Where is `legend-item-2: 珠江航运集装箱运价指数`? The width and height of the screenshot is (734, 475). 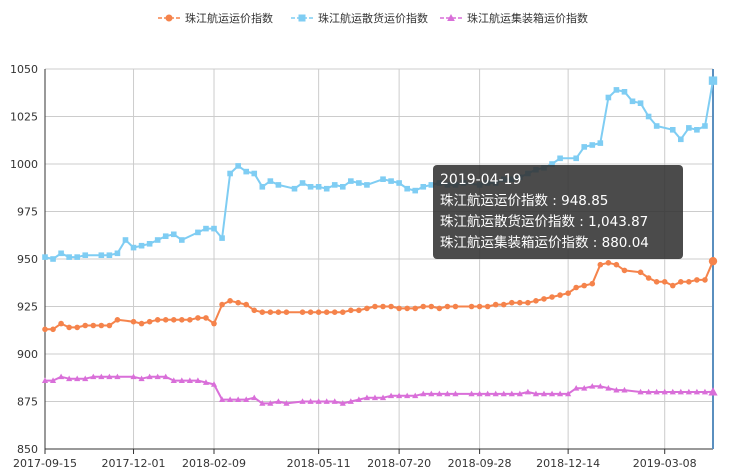
legend-item-2: 珠江航运集装箱运价指数 is located at coordinates (514, 18).